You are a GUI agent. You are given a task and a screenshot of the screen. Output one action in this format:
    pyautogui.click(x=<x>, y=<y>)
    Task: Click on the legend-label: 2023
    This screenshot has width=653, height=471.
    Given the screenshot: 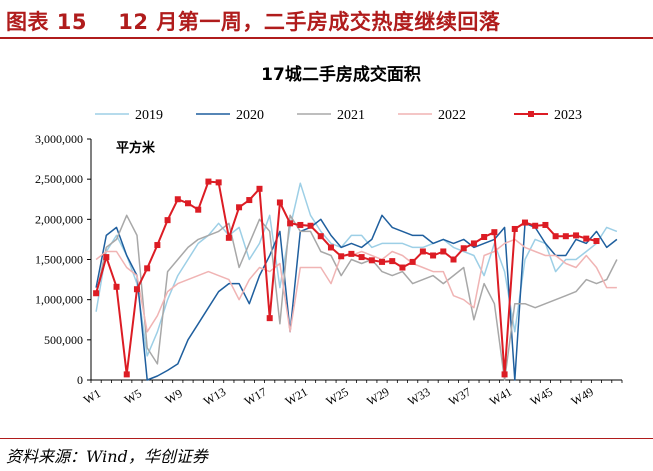 What is the action you would take?
    pyautogui.click(x=568, y=115)
    